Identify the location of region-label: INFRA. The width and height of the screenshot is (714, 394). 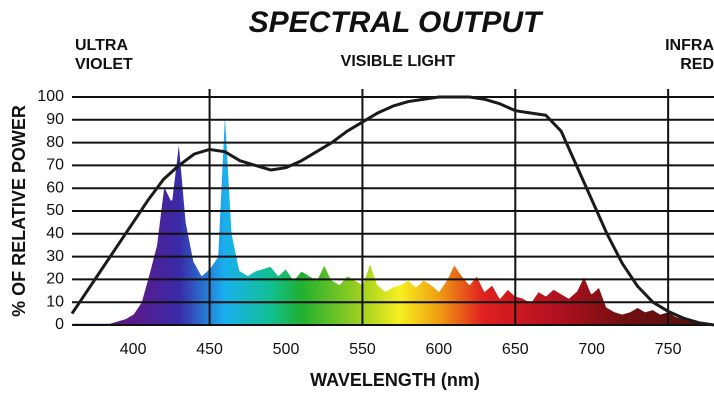
(689, 45).